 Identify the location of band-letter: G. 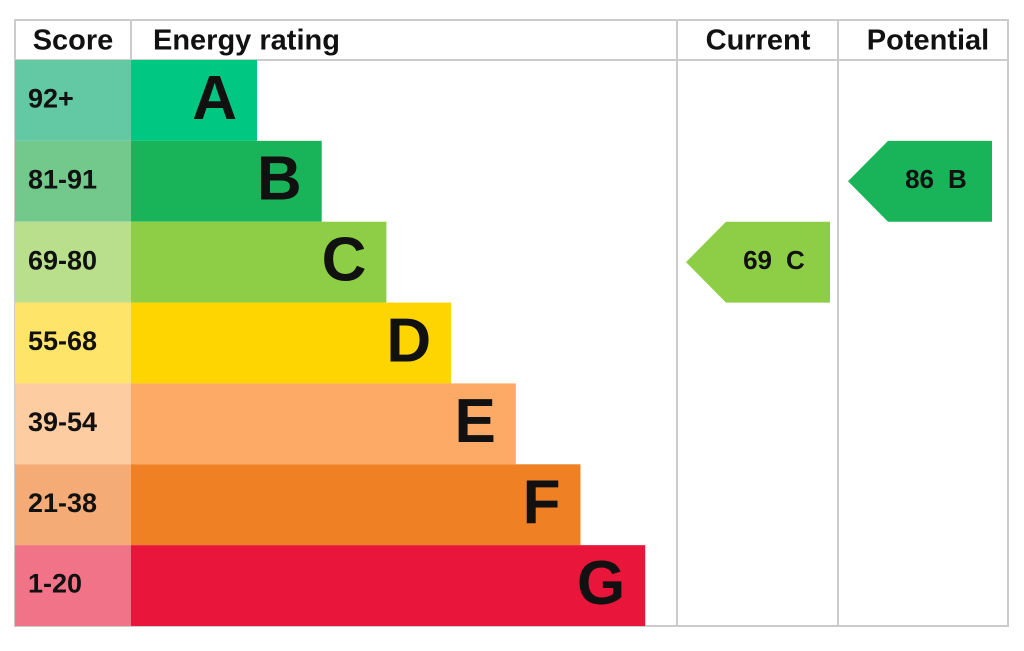
(601, 583).